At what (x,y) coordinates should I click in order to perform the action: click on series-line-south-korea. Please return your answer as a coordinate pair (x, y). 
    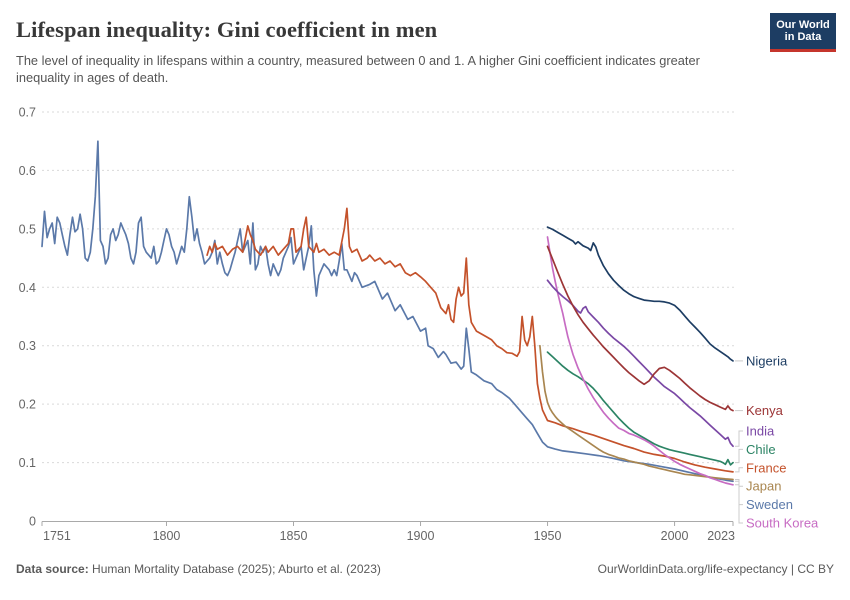
    Looking at the image, I should click on (640, 361).